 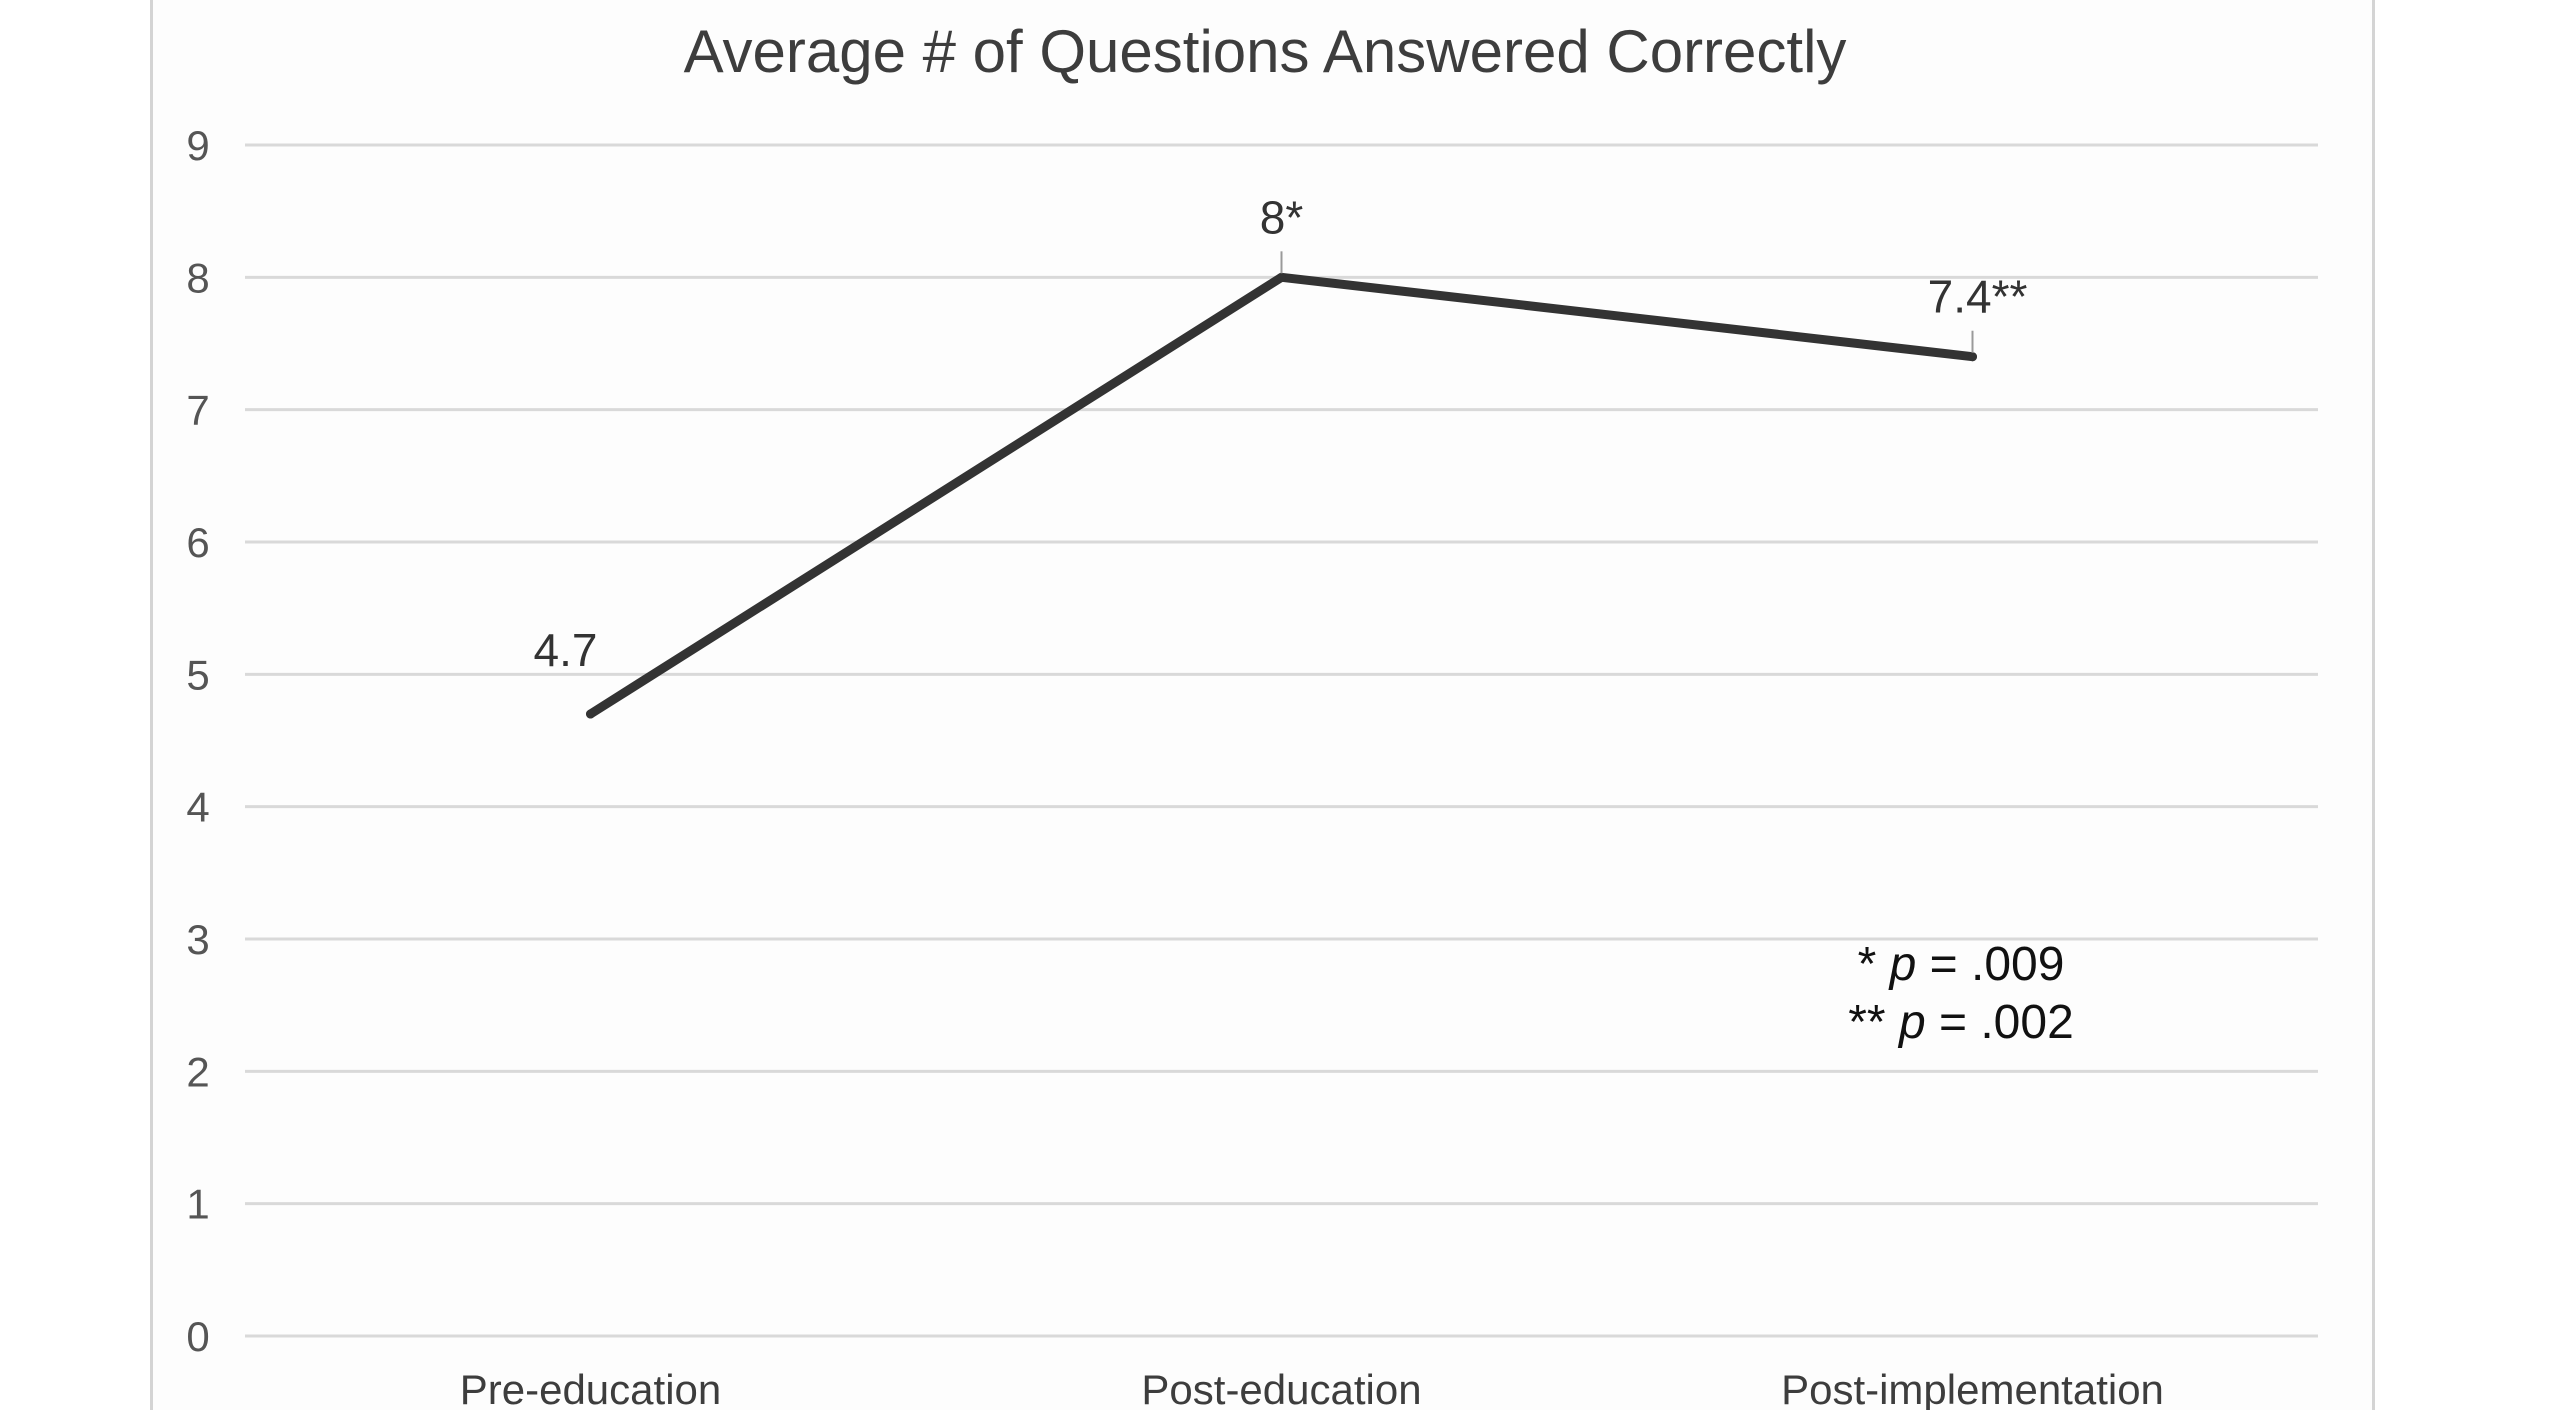 What do you see at coordinates (197, 741) in the screenshot?
I see `y-axis-tick-labels: 0 1 2 3 4 5 6 7 8 9` at bounding box center [197, 741].